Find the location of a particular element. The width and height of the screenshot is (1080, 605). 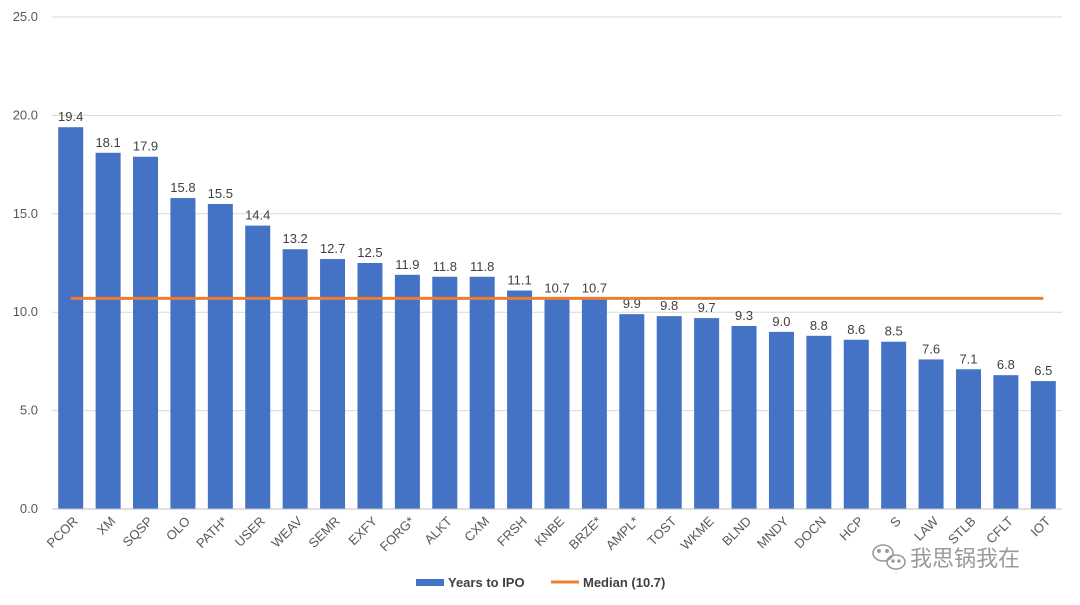

x-tick-label: IOT is located at coordinates (1040, 526).